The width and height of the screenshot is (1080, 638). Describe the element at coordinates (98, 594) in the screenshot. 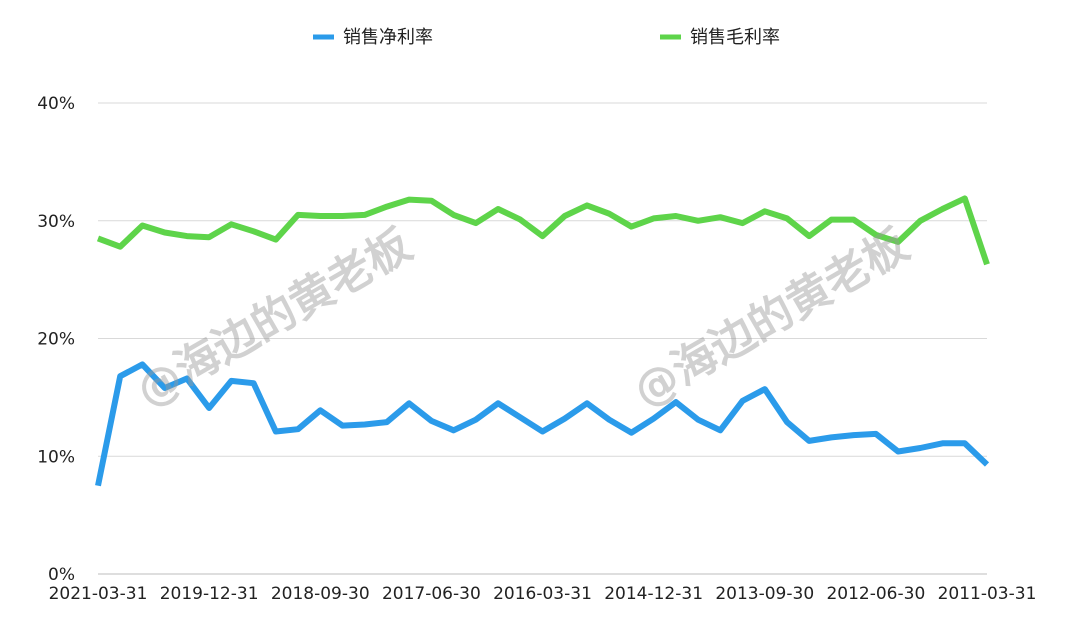

I see `x-tick-label: 2021-03-31` at that location.